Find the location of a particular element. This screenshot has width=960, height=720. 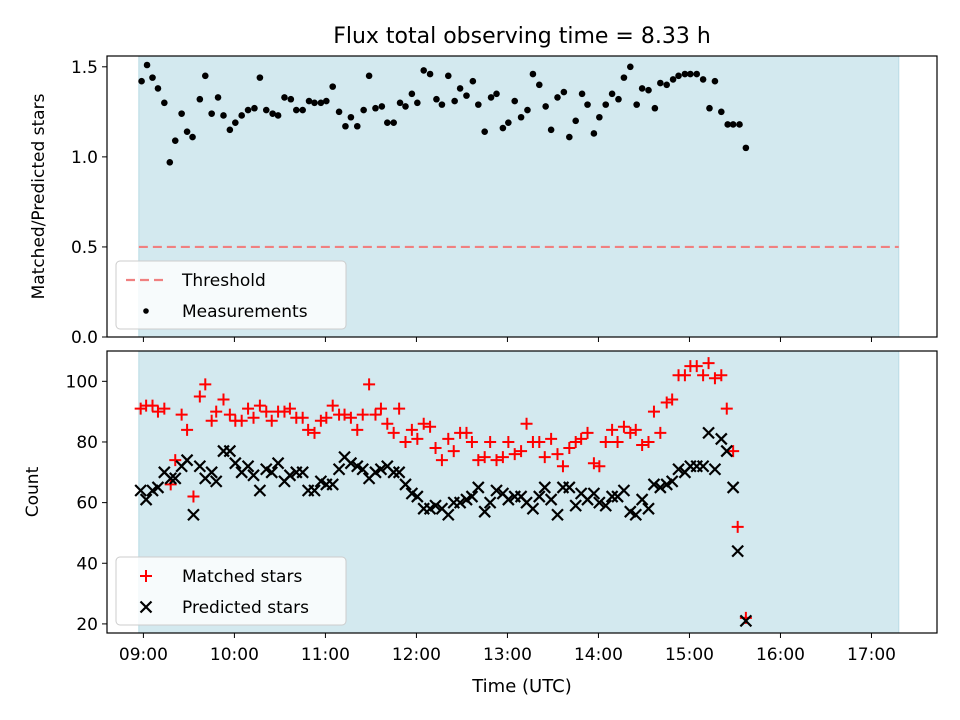

legend-matched-swatch is located at coordinates (146, 576).